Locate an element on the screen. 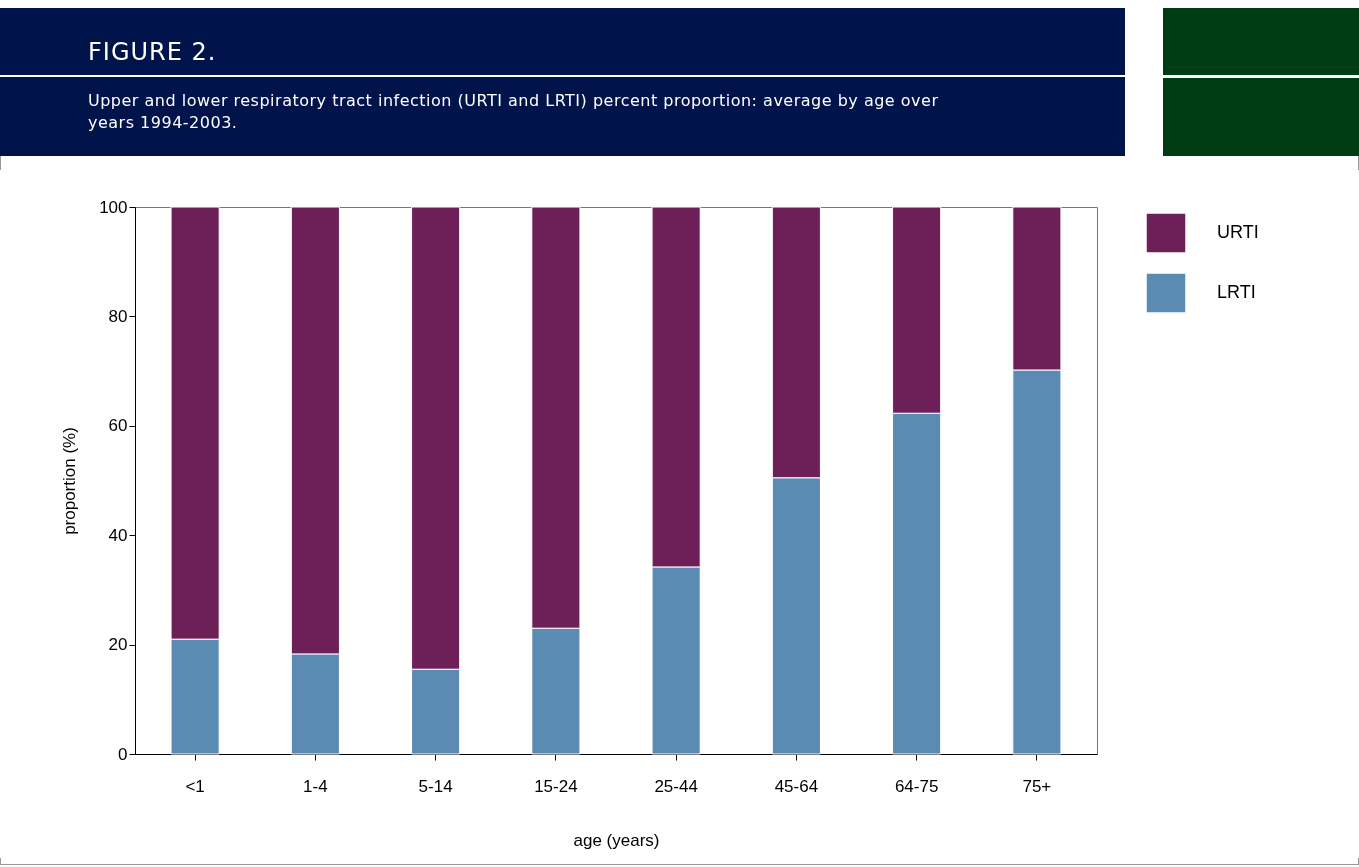 The height and width of the screenshot is (867, 1359). legend-label: LRTI is located at coordinates (1236, 292).